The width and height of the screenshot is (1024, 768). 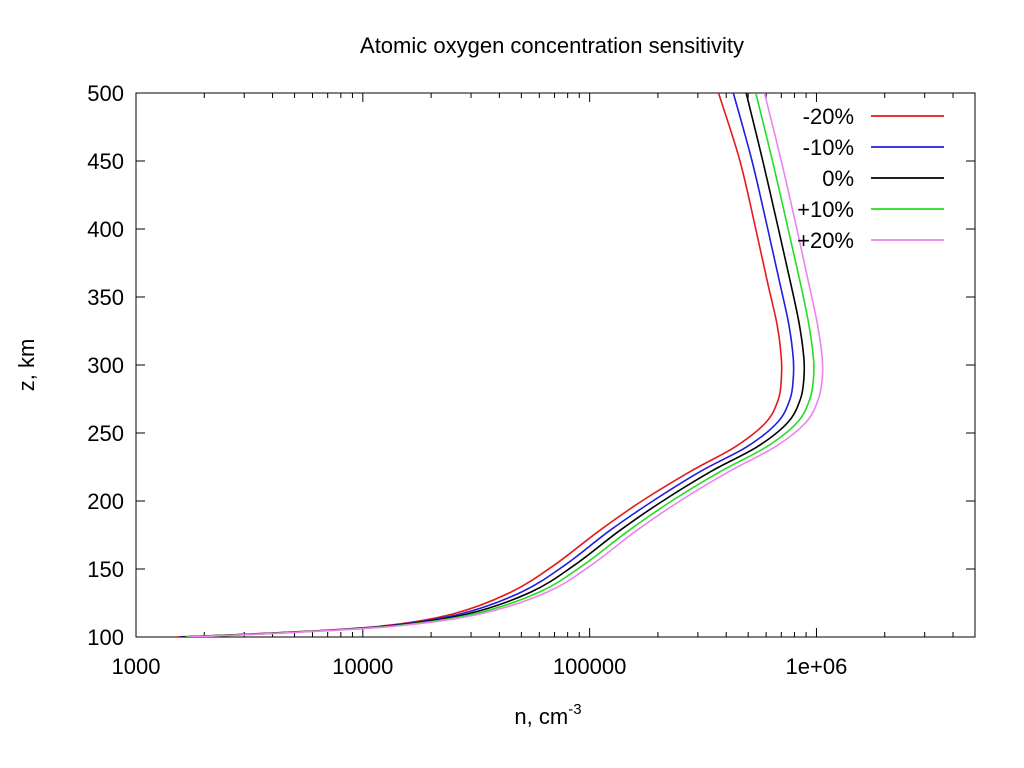 What do you see at coordinates (105, 297) in the screenshot?
I see `y-tick-label: 350` at bounding box center [105, 297].